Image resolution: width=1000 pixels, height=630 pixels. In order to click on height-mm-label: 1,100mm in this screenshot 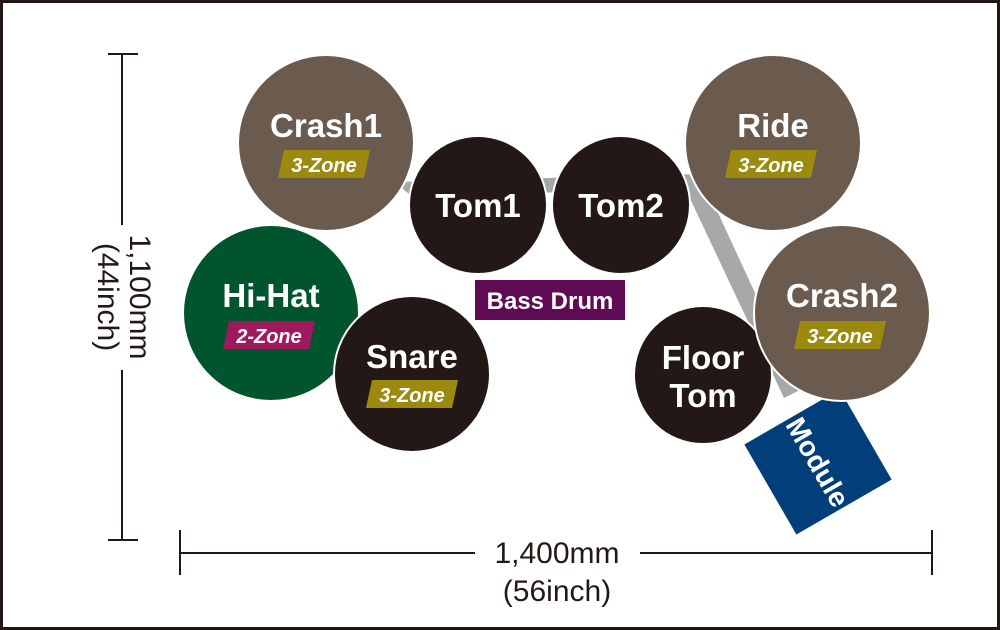, I will do `click(139, 296)`.